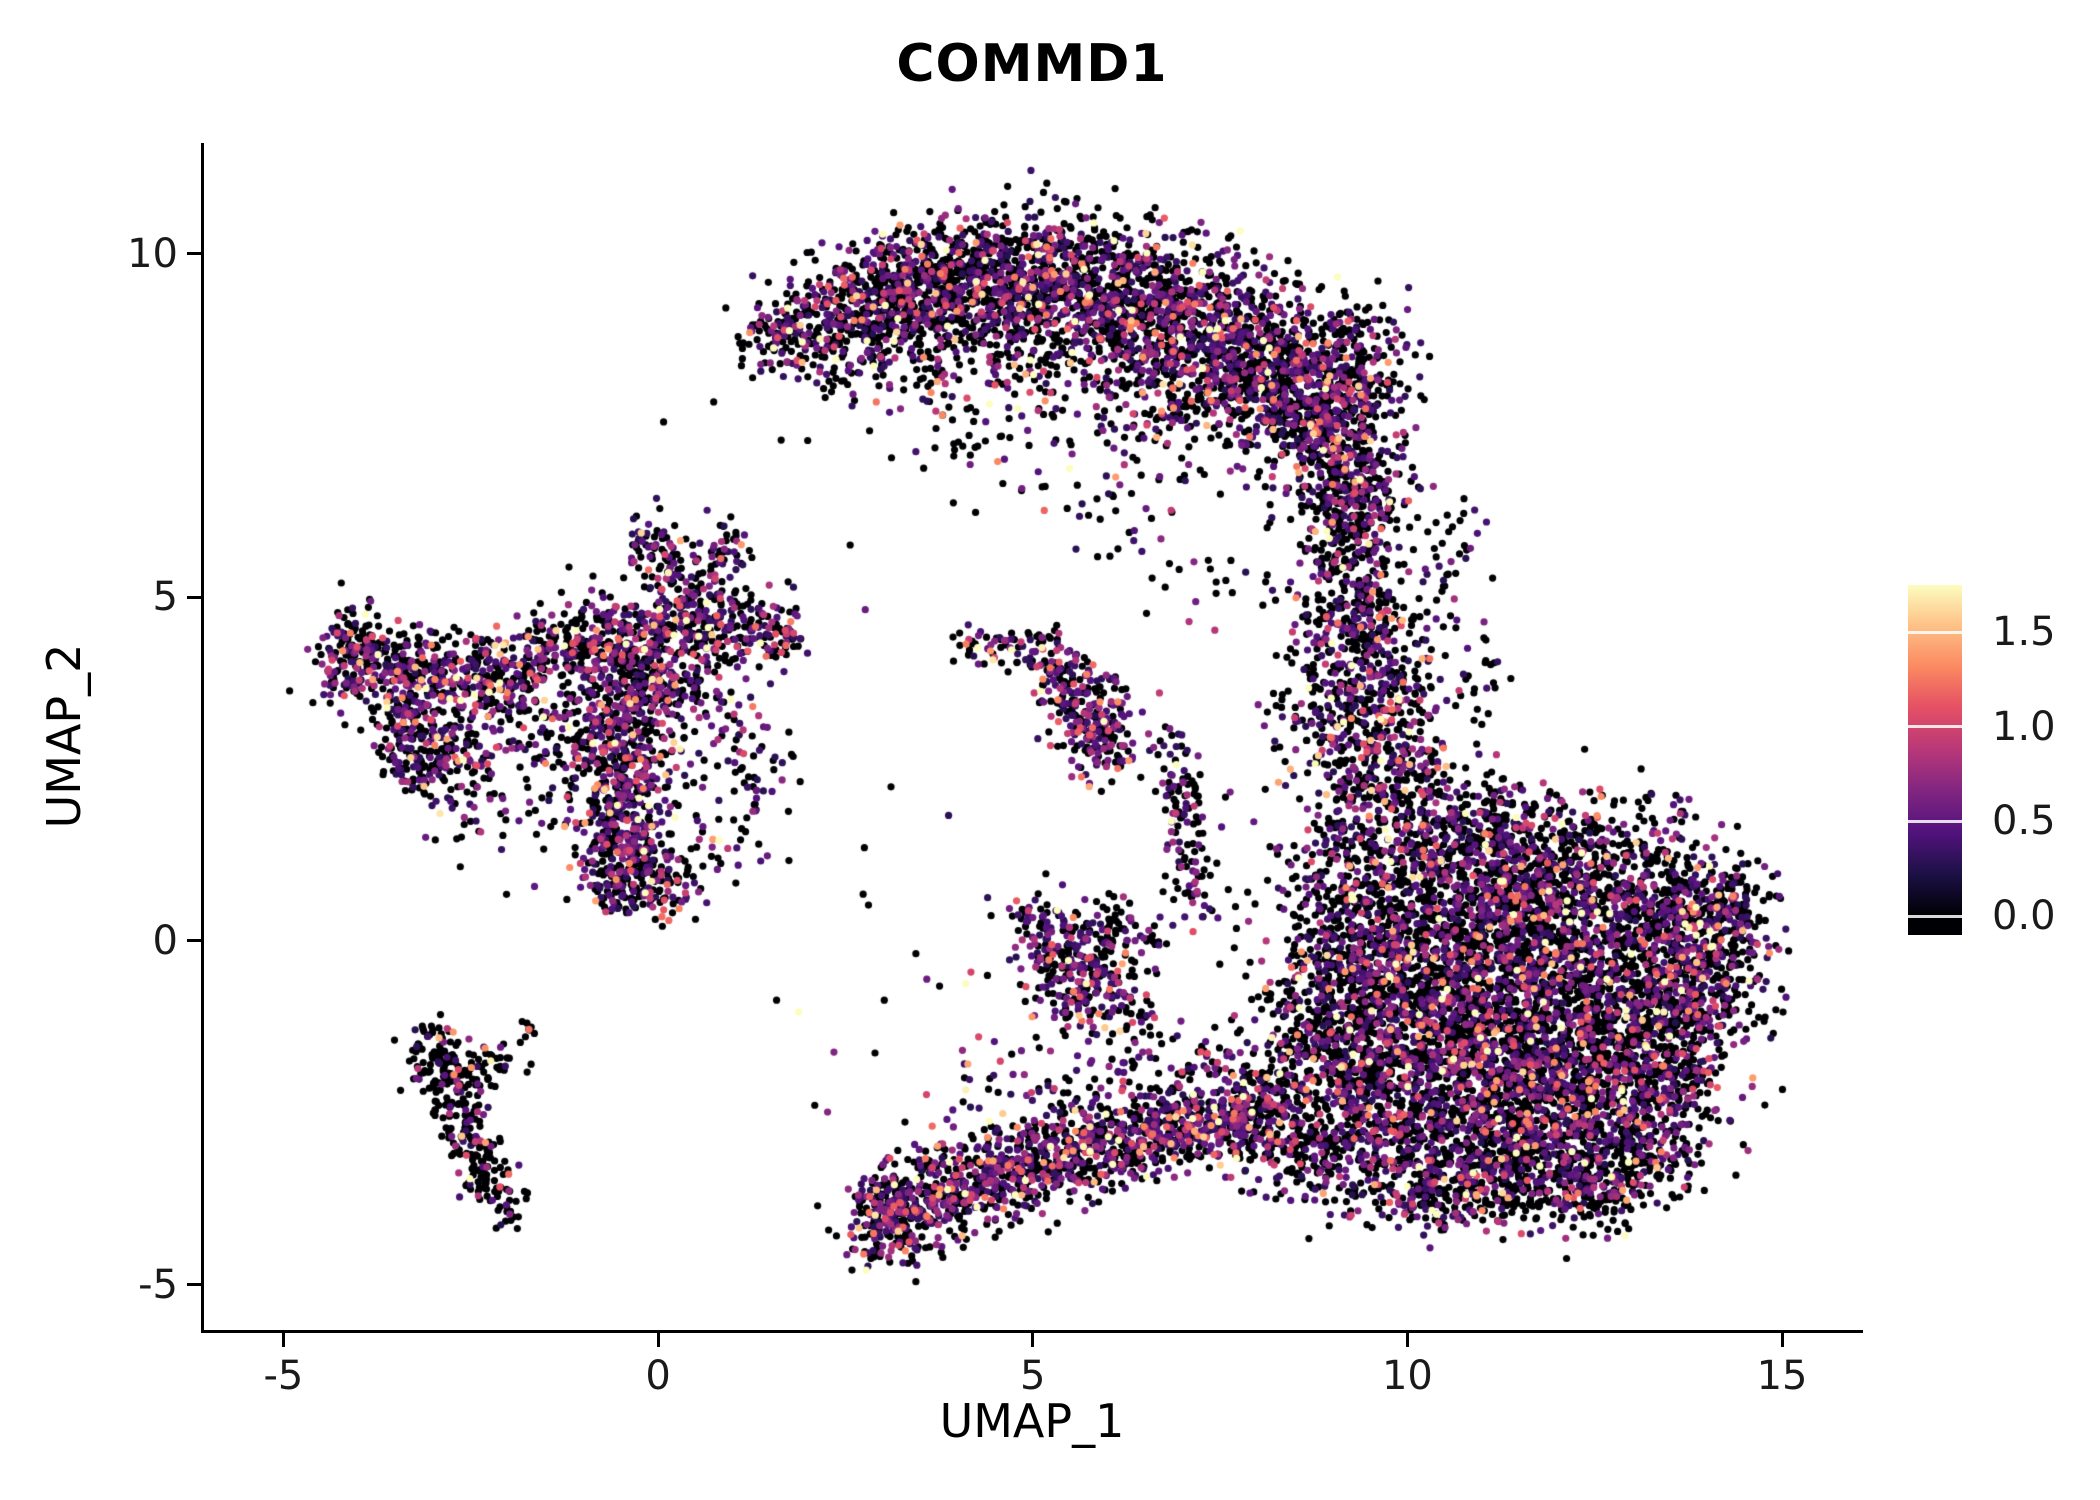  I want to click on x-axis-line, so click(1032, 1331).